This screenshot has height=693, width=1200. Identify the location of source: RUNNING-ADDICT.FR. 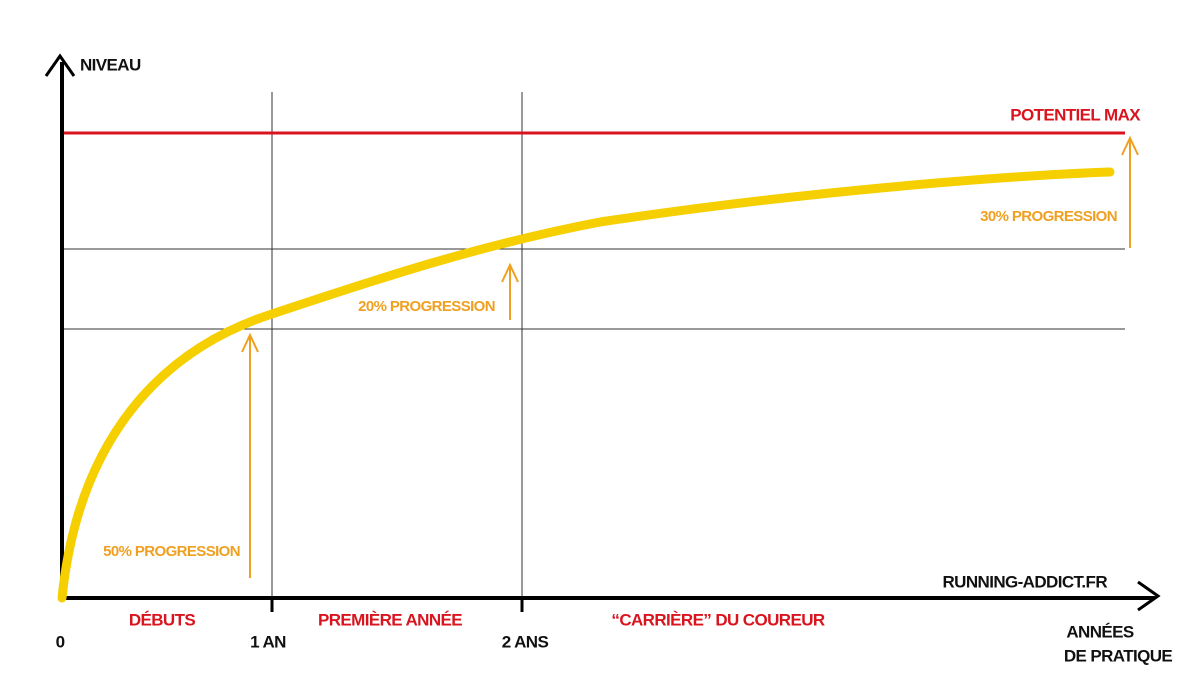
(1024, 581).